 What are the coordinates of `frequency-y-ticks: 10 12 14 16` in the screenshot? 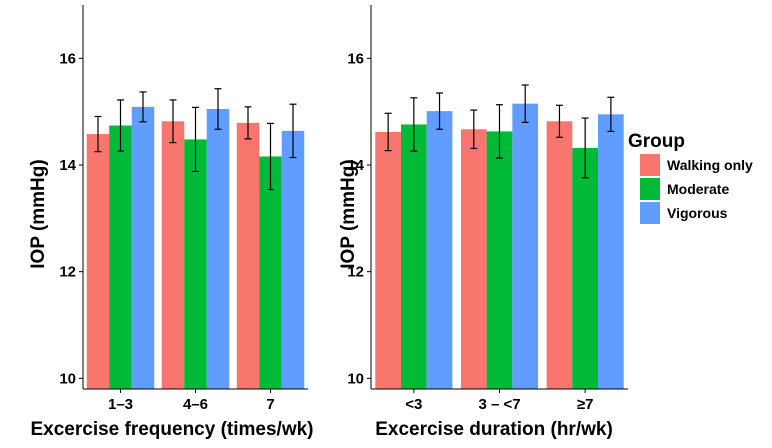 It's located at (71, 218).